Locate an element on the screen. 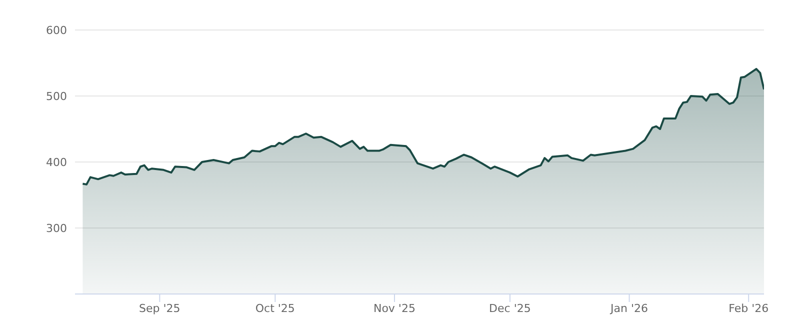 This screenshot has width=800, height=324. x-tick-label: Dec '25 is located at coordinates (510, 308).